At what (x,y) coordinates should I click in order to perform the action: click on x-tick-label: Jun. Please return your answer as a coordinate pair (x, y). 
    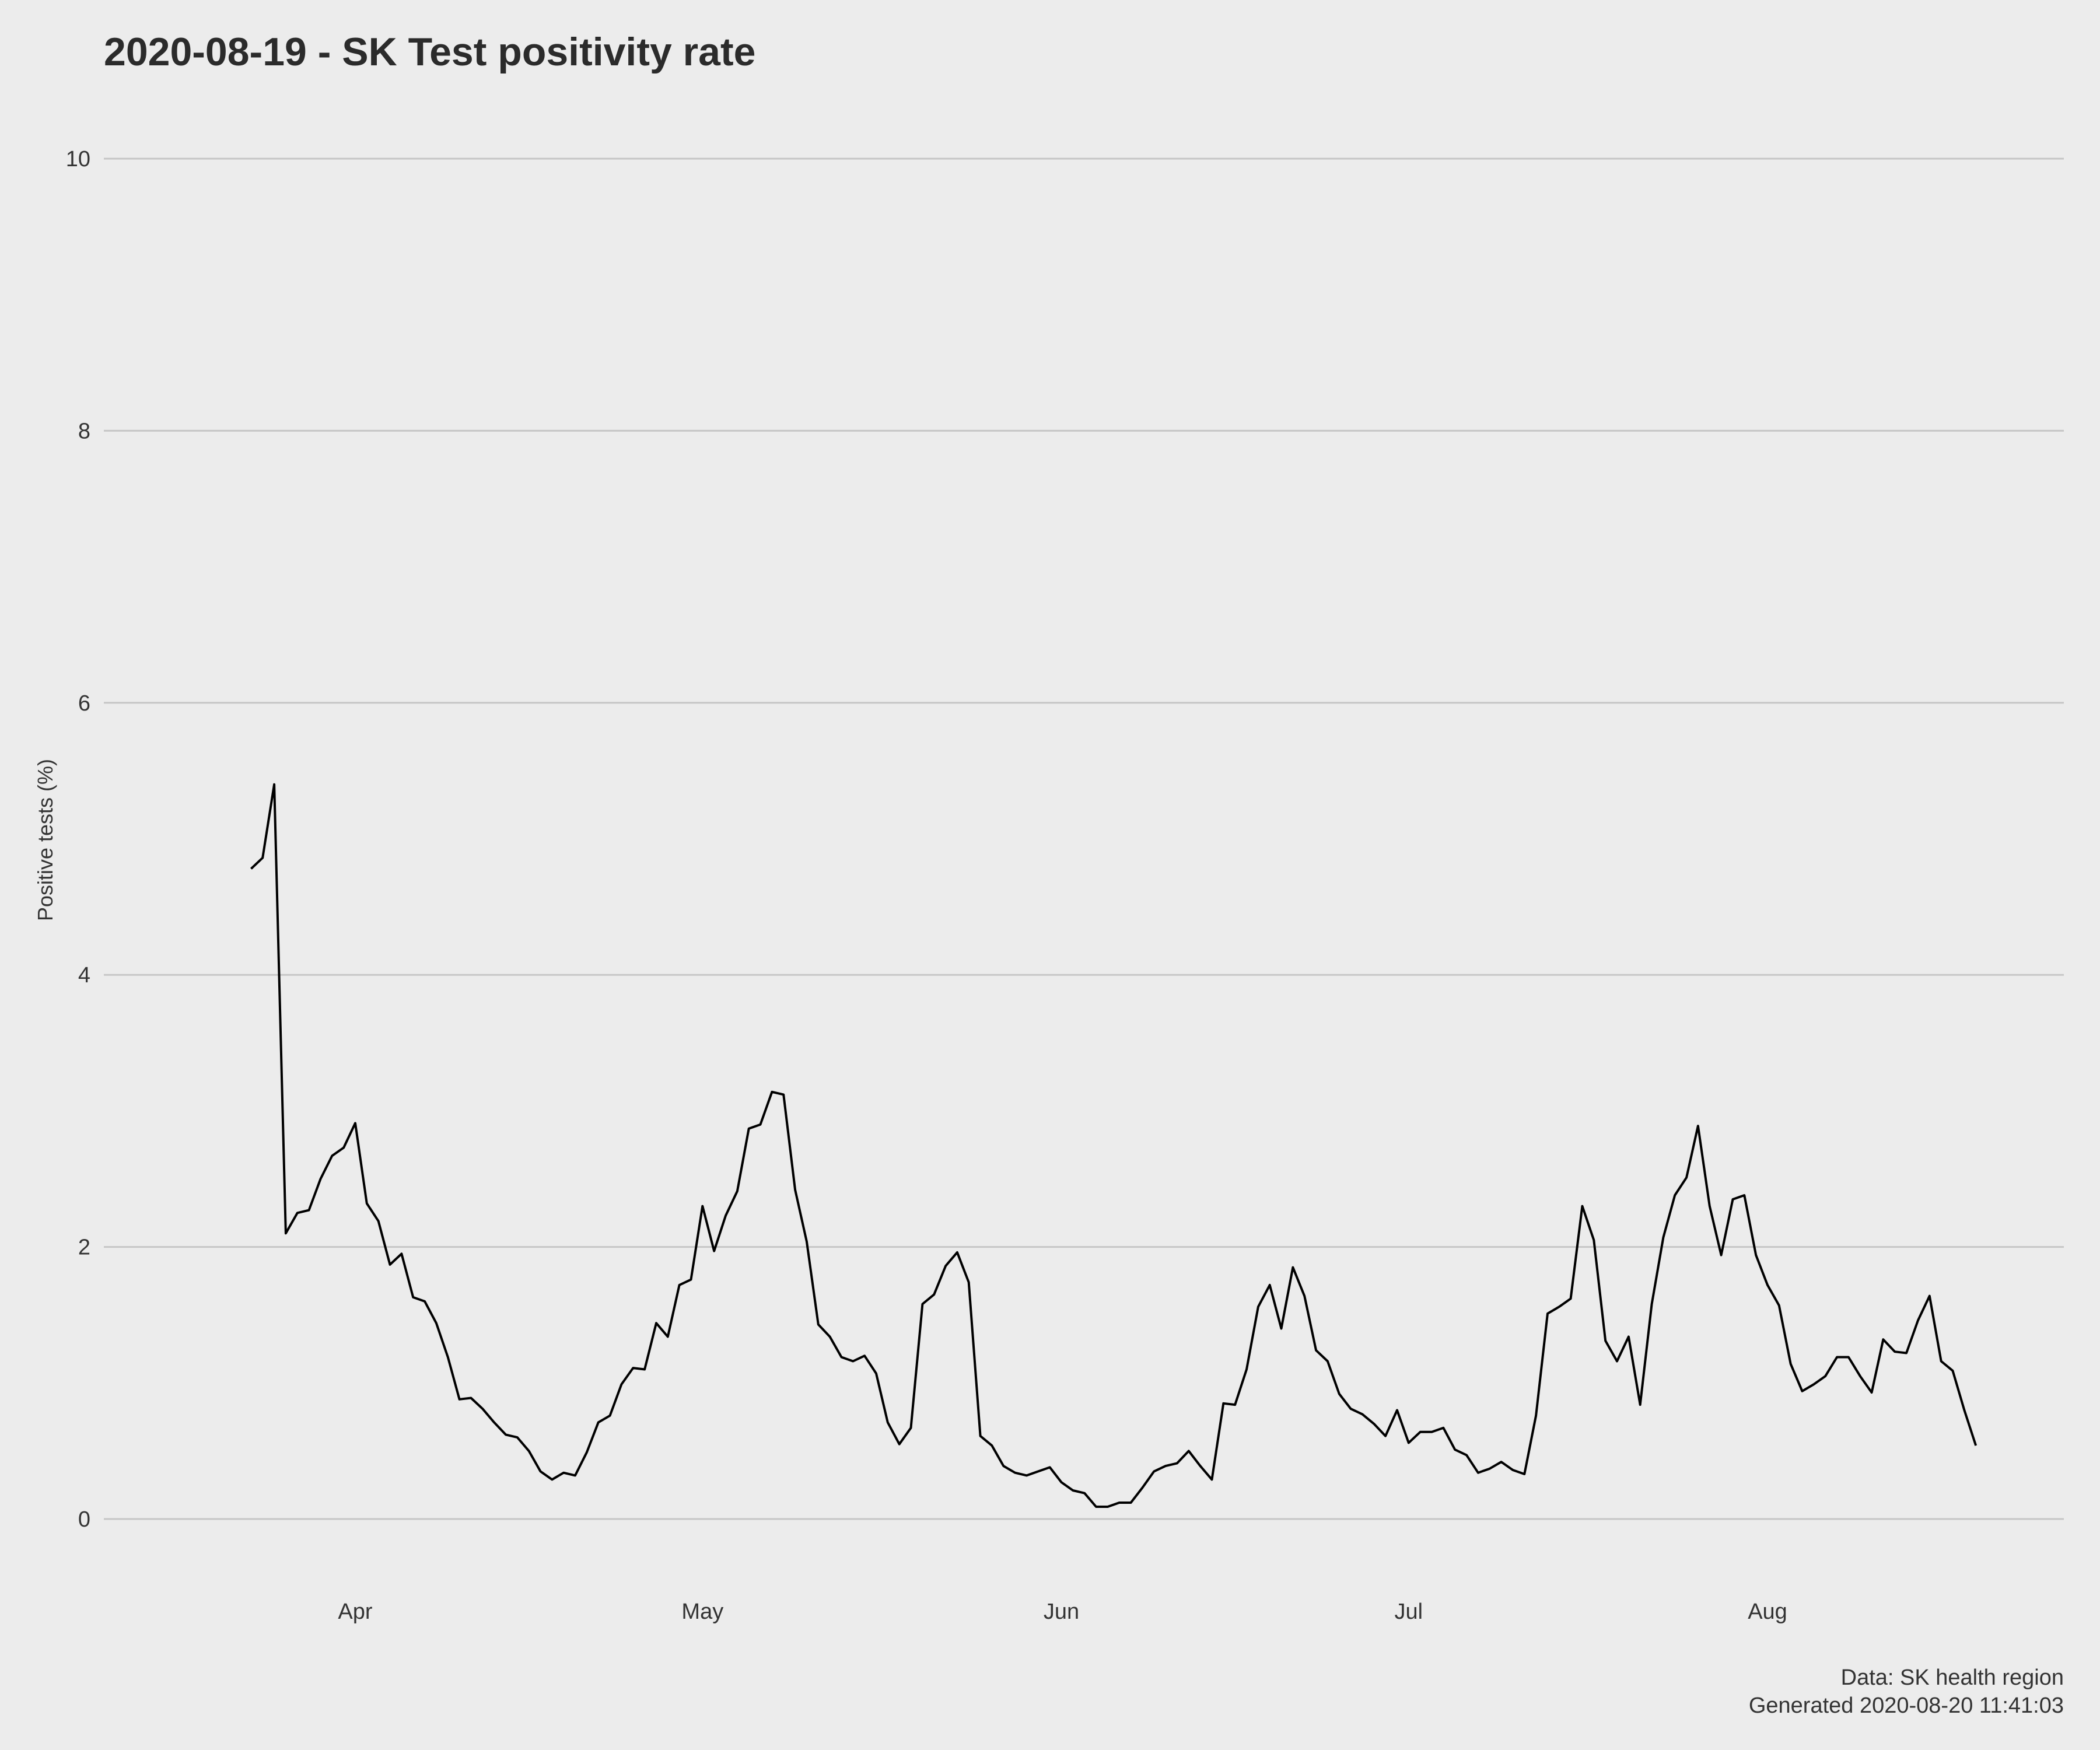
    Looking at the image, I should click on (1061, 1612).